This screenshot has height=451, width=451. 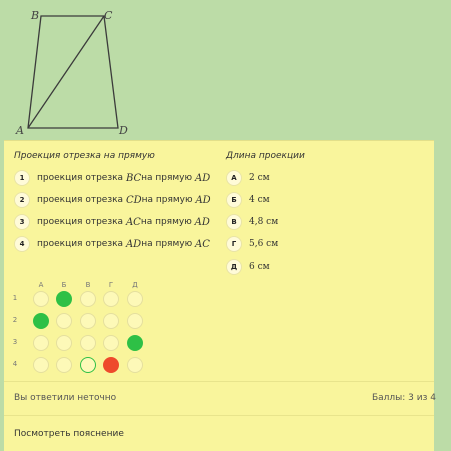 What do you see at coordinates (264, 244) in the screenshot?
I see `option-value: 5,6 см` at bounding box center [264, 244].